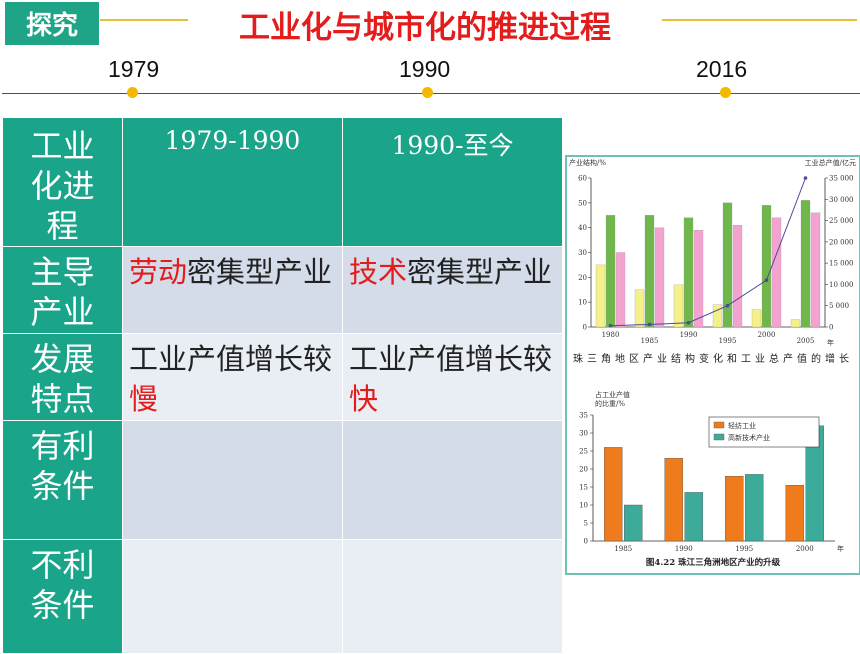 The width and height of the screenshot is (860, 654). Describe the element at coordinates (708, 252) in the screenshot. I see `line-series` at that location.